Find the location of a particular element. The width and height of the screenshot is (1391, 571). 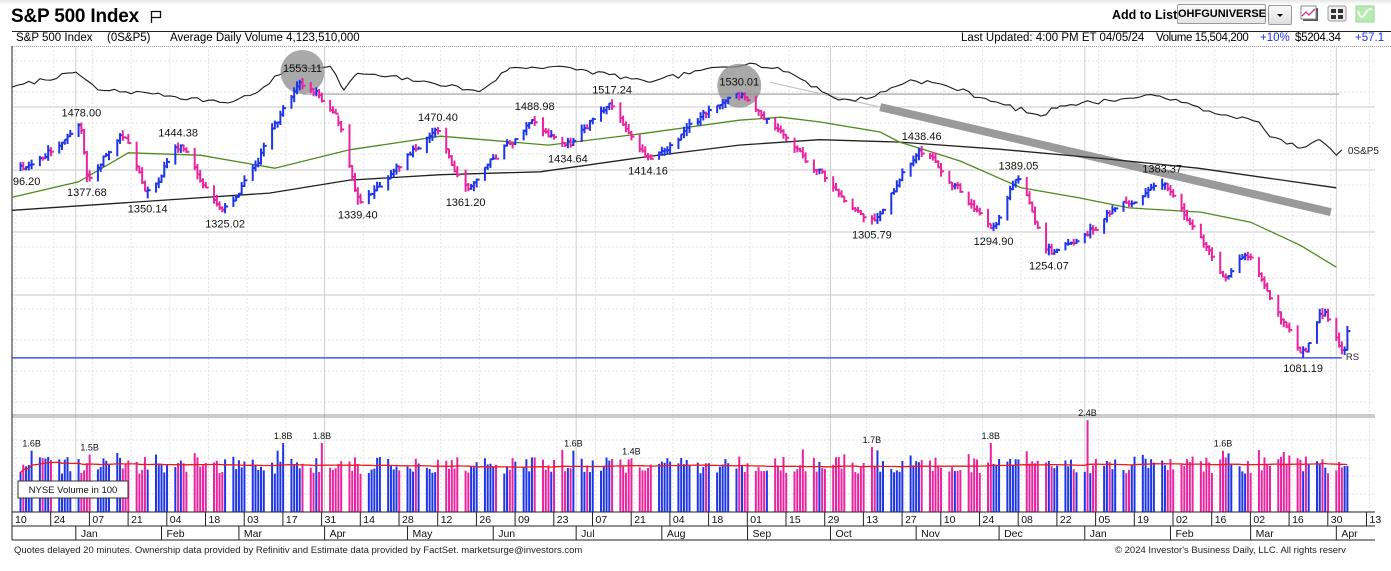

volume-legend-box is located at coordinates (73, 489).